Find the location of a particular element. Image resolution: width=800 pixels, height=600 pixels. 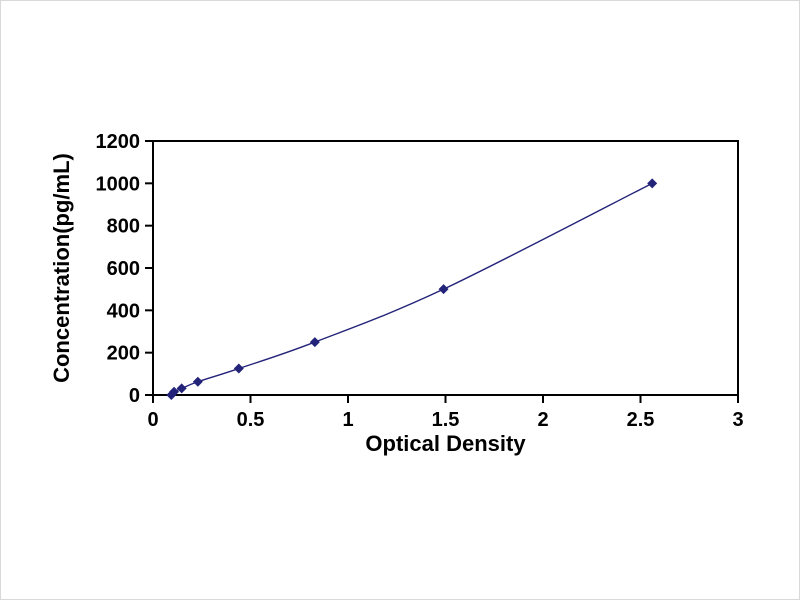

y-tick-label: 0 is located at coordinates (134, 396).